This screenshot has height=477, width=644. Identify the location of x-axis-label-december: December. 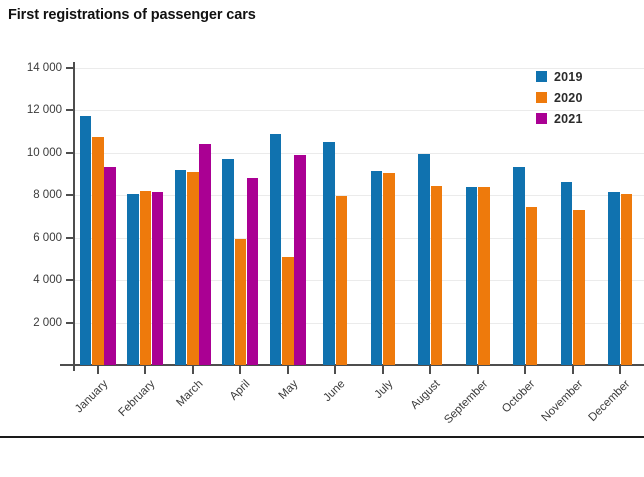
(609, 401).